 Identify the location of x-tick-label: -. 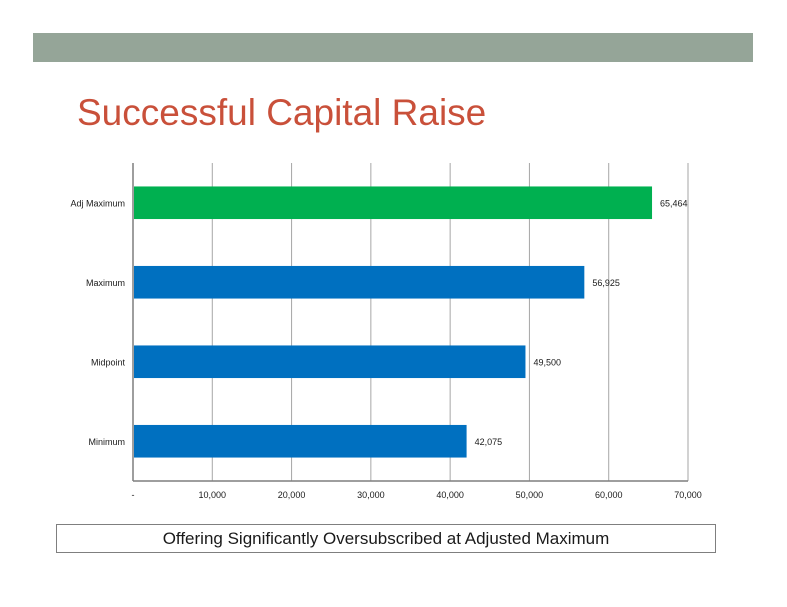
(133, 495).